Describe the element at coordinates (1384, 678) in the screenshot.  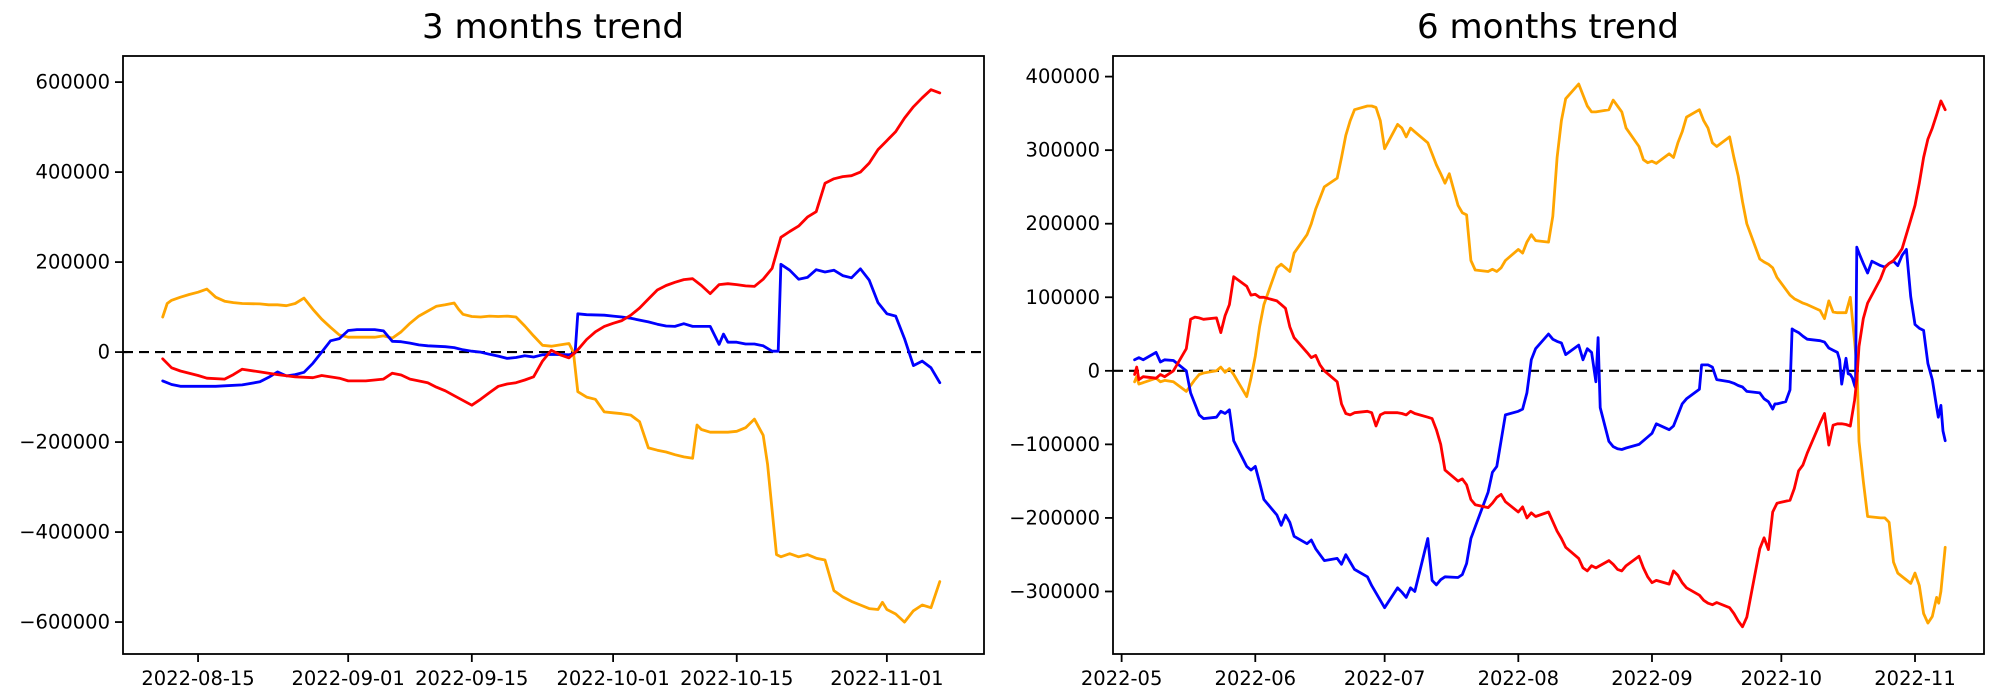
I see `x-tick-label: 2022-07` at that location.